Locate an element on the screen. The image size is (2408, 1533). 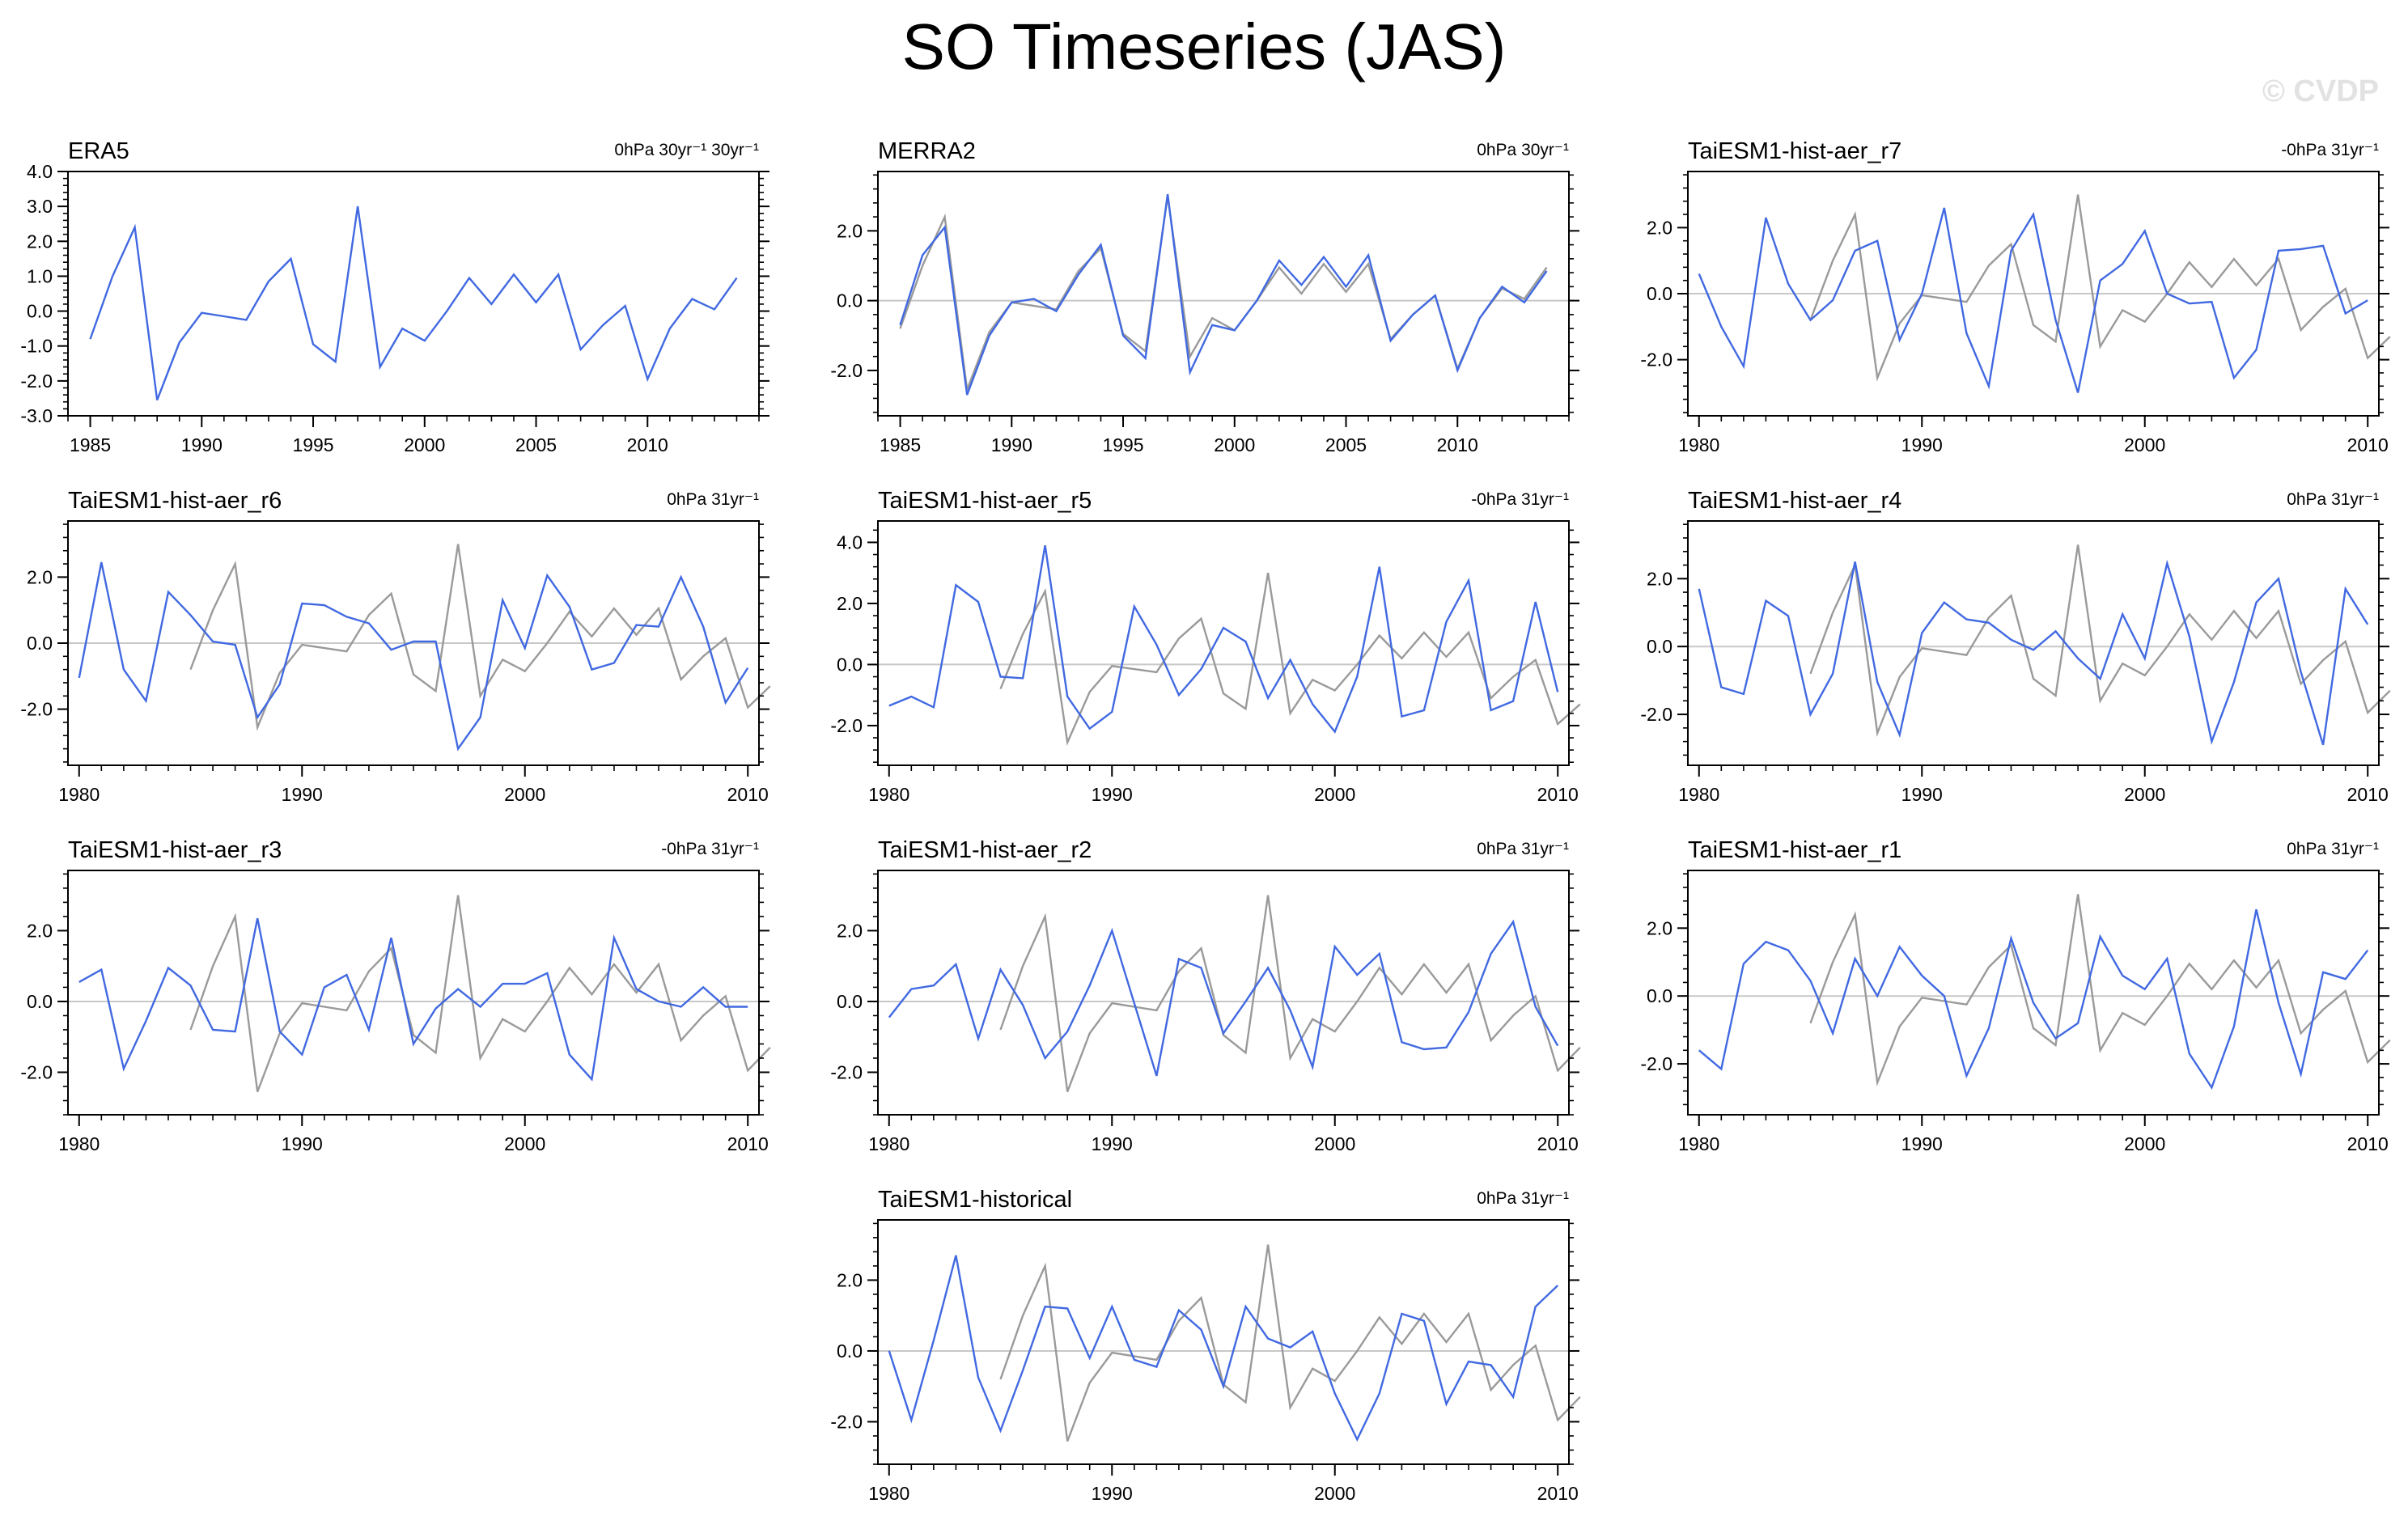
panel-title: TaiESM1-hist-aer_r2 is located at coordinates (985, 850).